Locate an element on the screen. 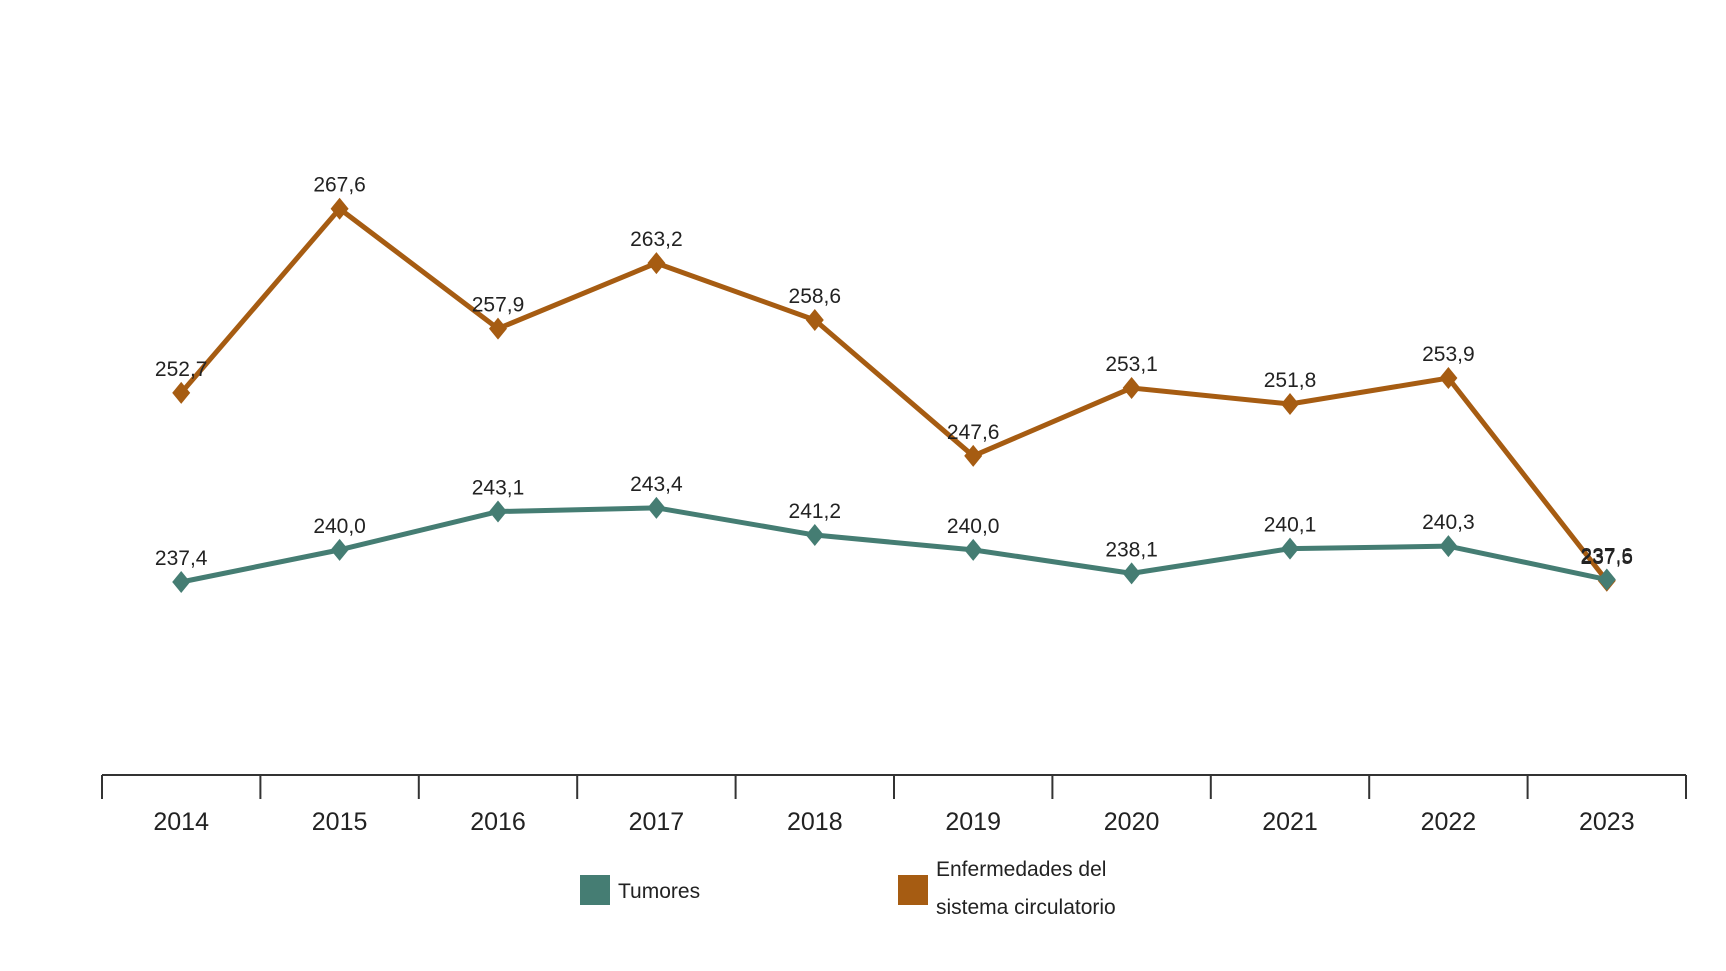  legend-swatch-circulatorio is located at coordinates (913, 890).